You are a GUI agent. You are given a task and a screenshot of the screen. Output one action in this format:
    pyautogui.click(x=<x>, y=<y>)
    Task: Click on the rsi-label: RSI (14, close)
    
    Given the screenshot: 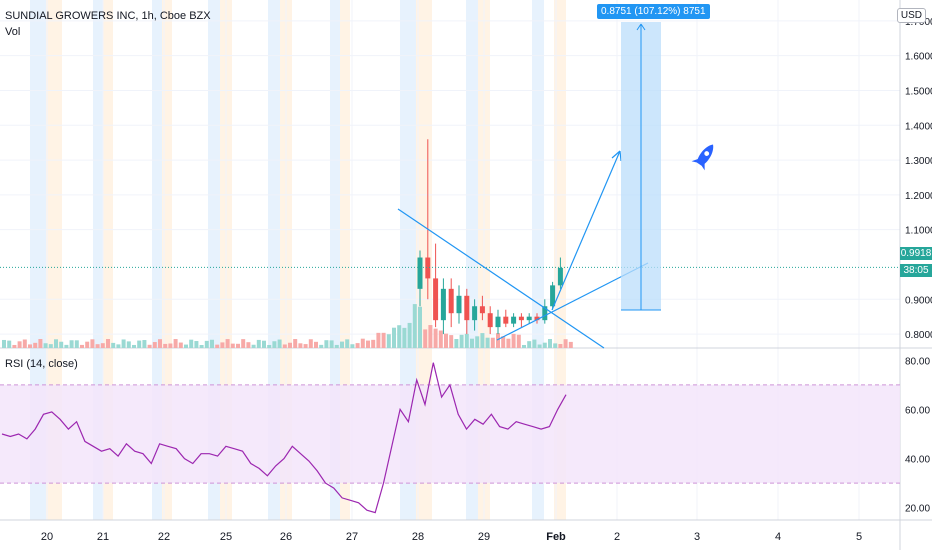 What is the action you would take?
    pyautogui.click(x=41, y=364)
    